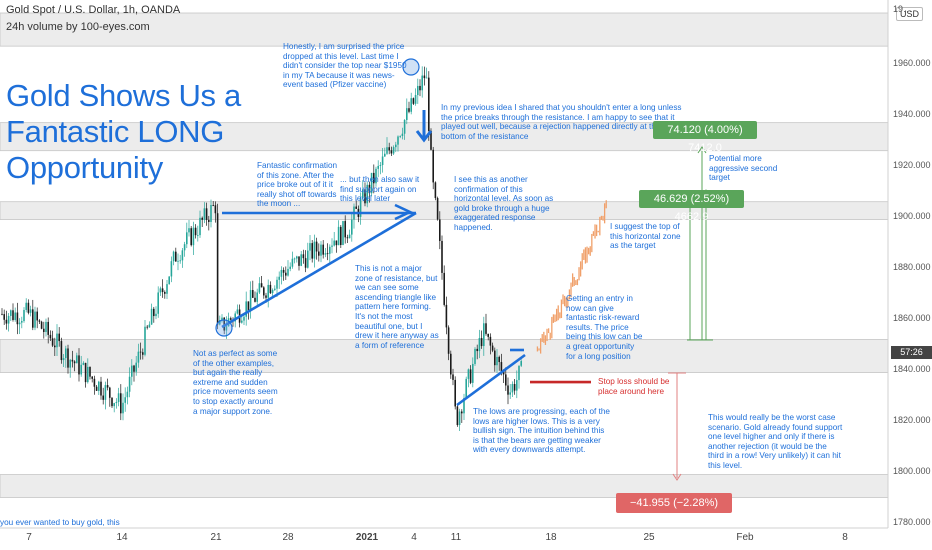  I want to click on y-tick-label: 1920.000, so click(912, 165).